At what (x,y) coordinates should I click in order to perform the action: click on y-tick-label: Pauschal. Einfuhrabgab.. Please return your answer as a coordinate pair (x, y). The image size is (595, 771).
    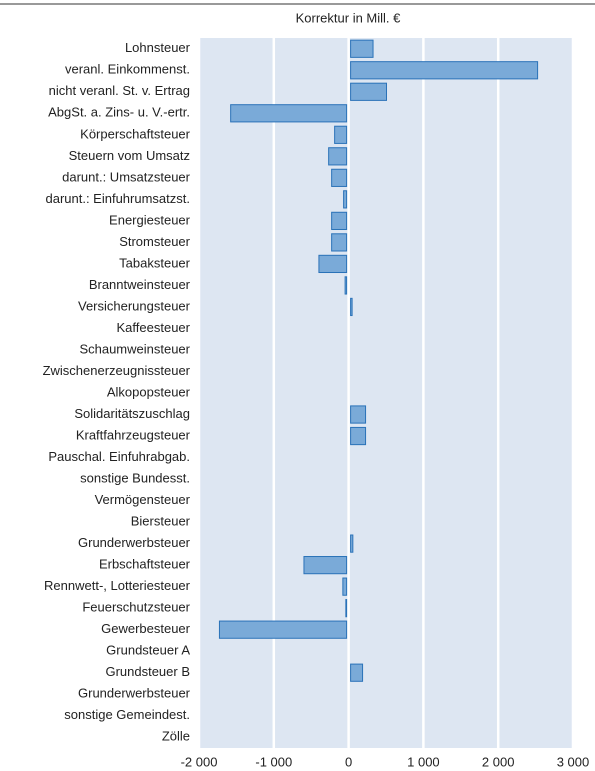
    Looking at the image, I should click on (119, 456).